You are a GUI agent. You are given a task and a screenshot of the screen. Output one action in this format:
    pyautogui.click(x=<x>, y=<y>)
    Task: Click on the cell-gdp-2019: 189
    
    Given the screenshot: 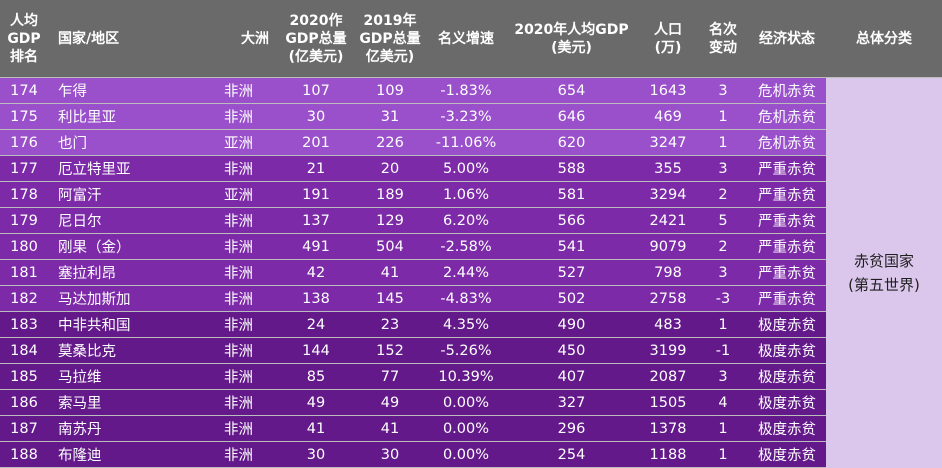 What is the action you would take?
    pyautogui.click(x=390, y=194)
    